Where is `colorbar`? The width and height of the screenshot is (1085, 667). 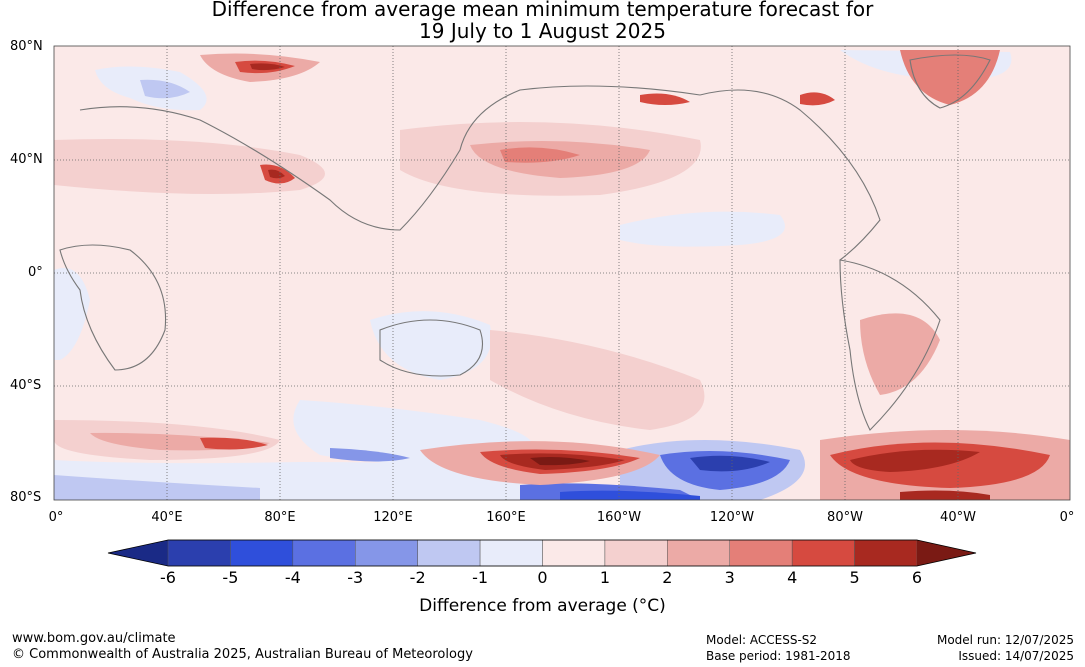
colorbar is located at coordinates (542, 553).